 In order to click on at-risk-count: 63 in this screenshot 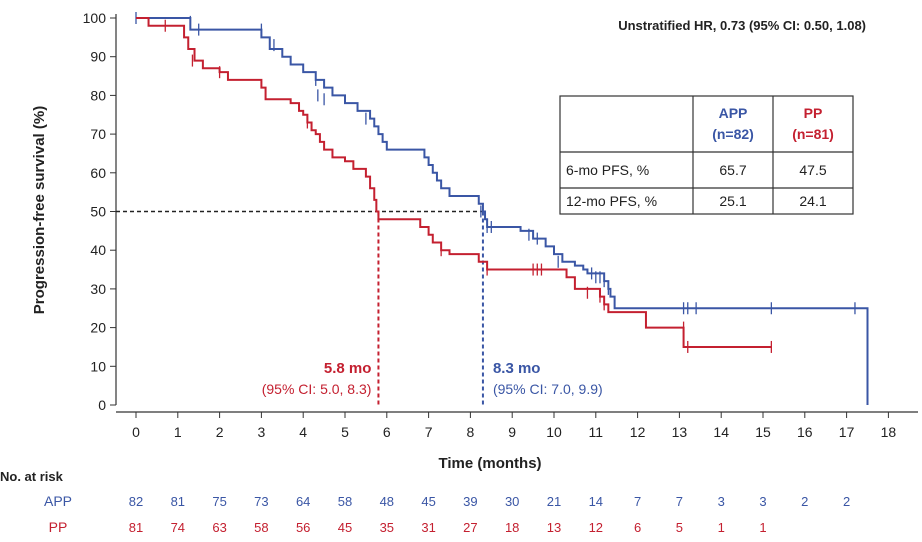, I will do `click(219, 527)`.